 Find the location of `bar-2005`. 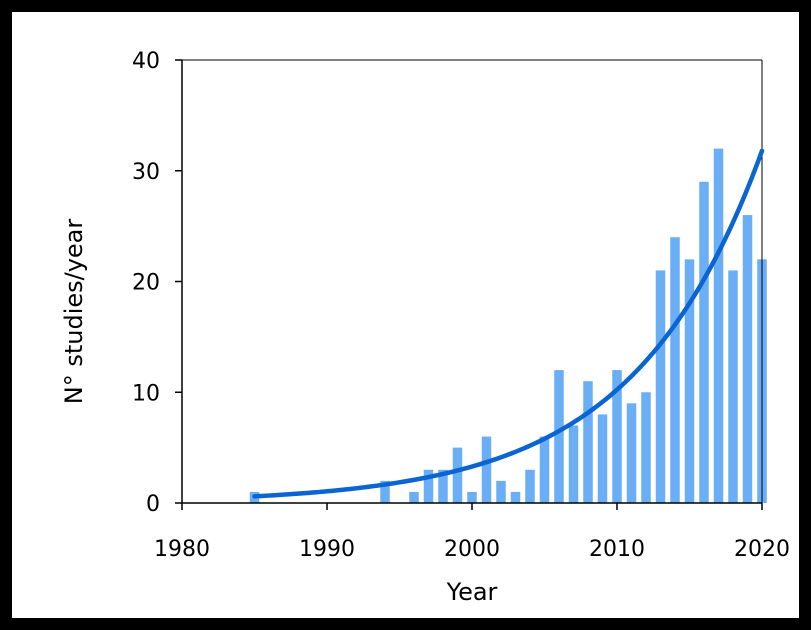

bar-2005 is located at coordinates (544, 469).